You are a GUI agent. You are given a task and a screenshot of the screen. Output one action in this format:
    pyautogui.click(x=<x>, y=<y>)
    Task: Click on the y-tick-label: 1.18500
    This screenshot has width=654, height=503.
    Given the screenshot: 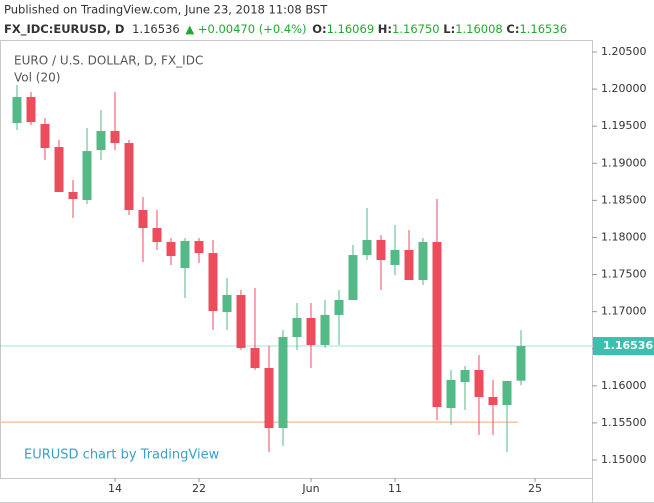 What is the action you would take?
    pyautogui.click(x=624, y=199)
    